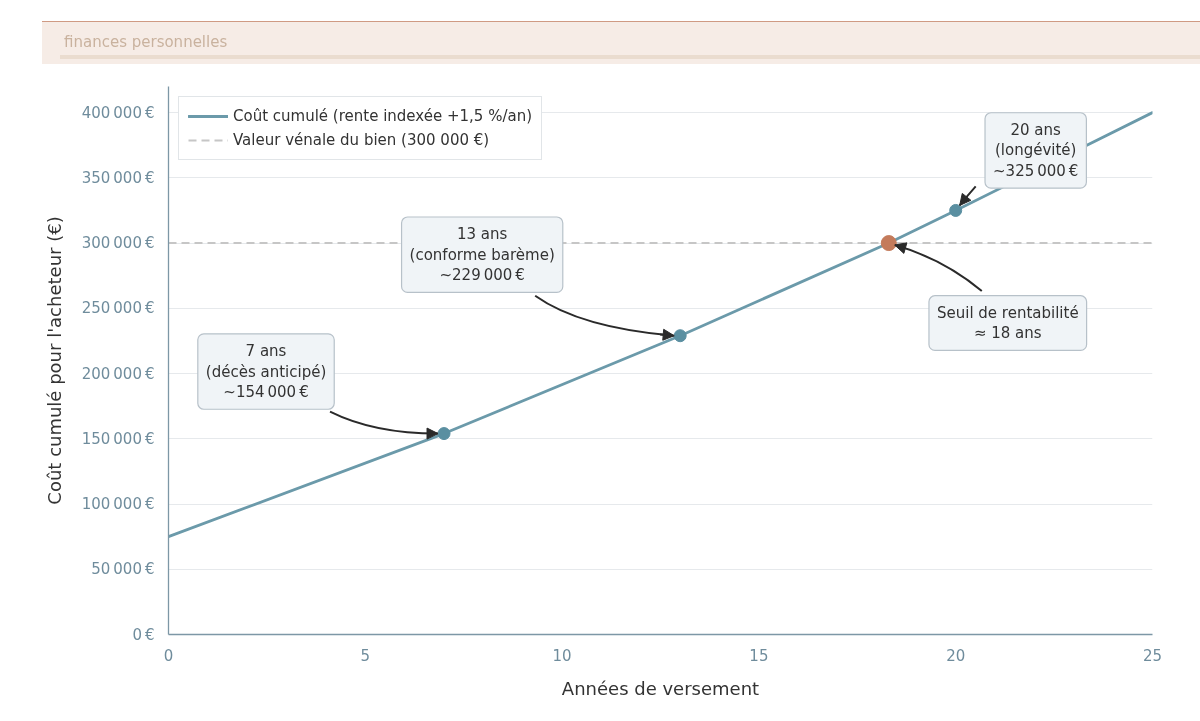 This screenshot has height=721, width=1200. Describe the element at coordinates (660, 688) in the screenshot. I see `x-axis-title: Années de versement` at that location.